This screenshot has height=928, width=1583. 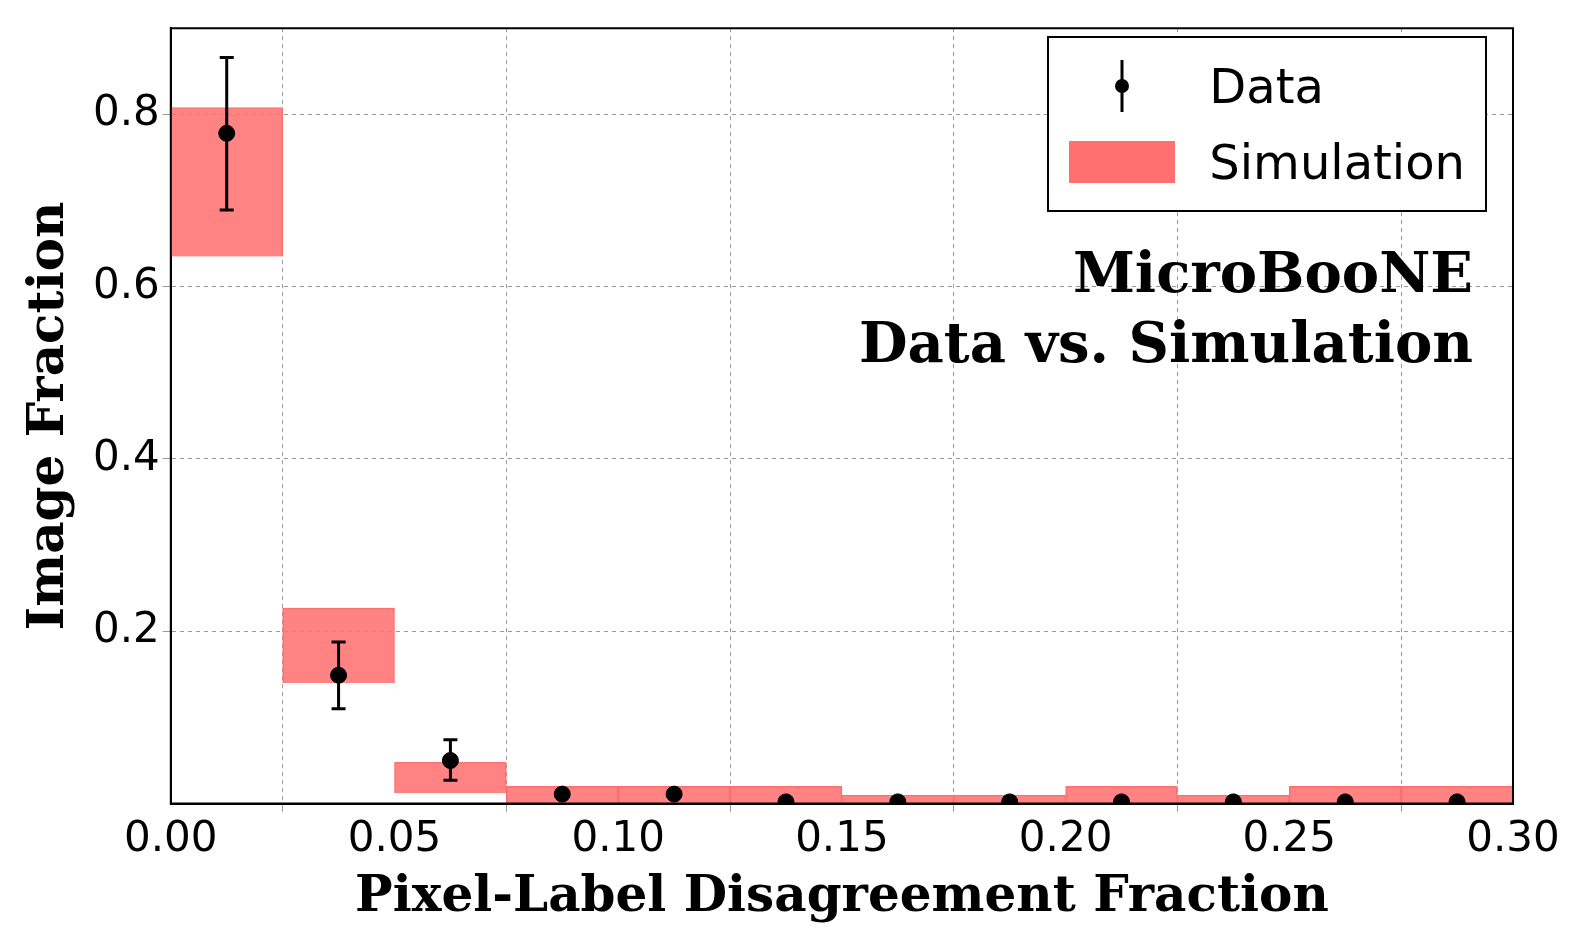 I want to click on x-tick-label: 0.20, so click(x=1065, y=836).